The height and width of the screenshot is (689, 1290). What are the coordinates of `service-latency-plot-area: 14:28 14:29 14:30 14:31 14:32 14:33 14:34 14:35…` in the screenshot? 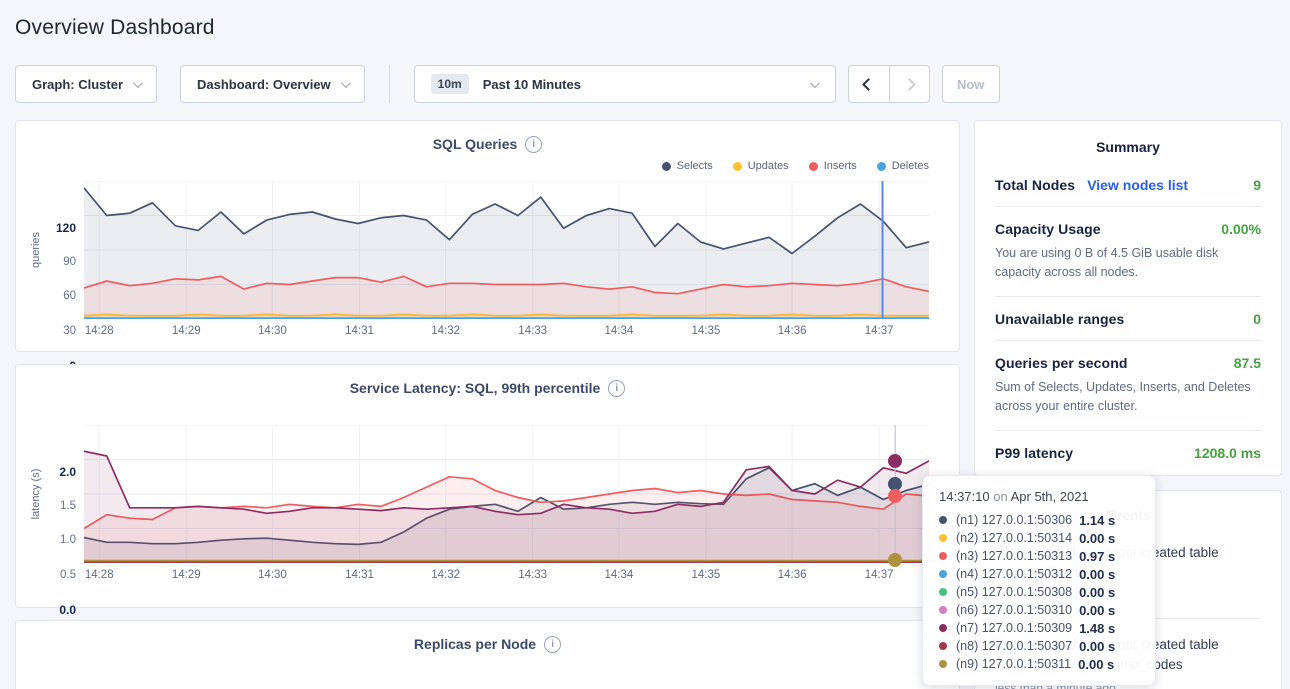 It's located at (506, 502).